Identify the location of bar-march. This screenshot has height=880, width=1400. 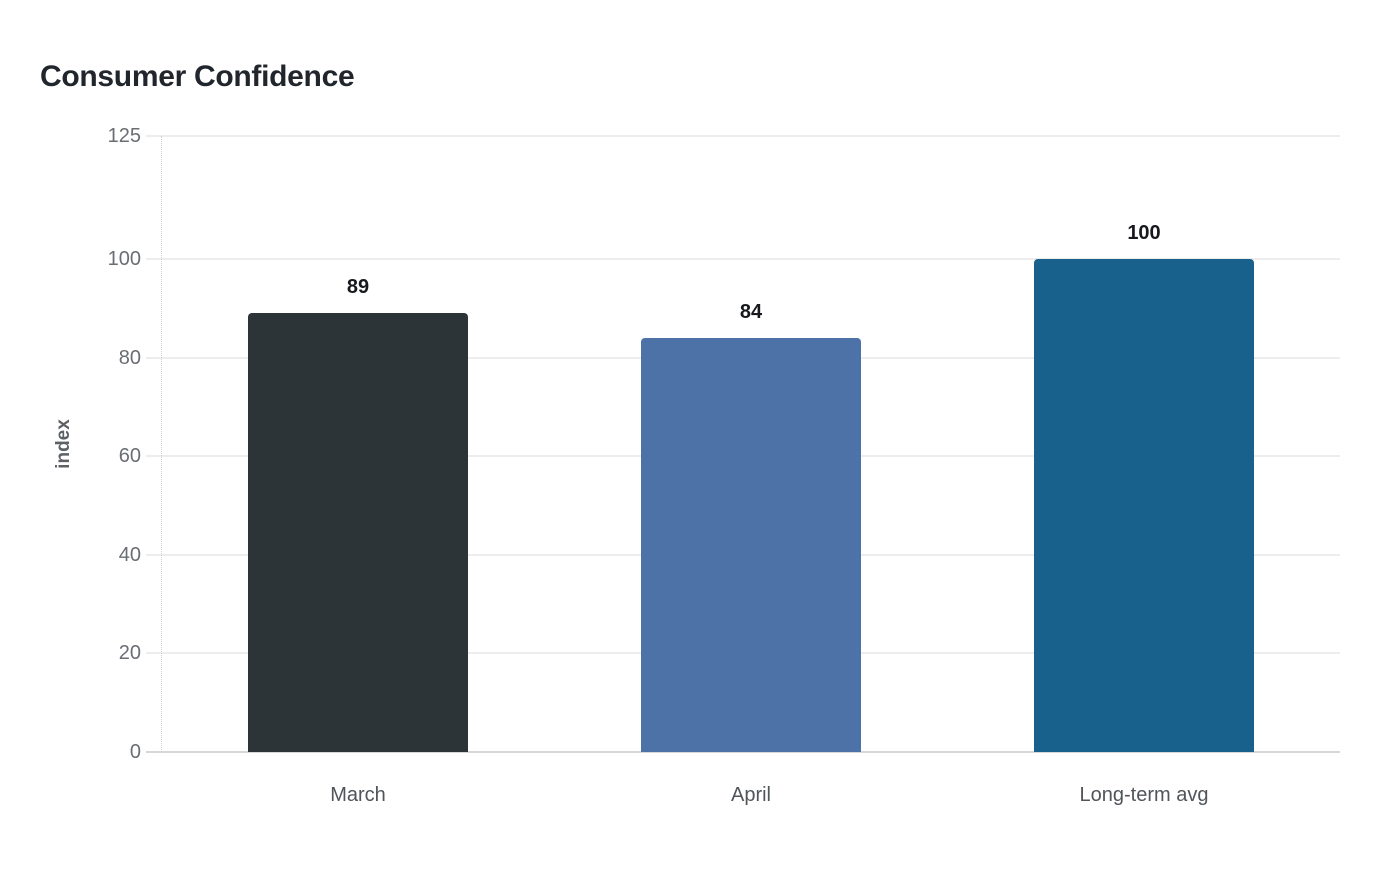
(358, 532).